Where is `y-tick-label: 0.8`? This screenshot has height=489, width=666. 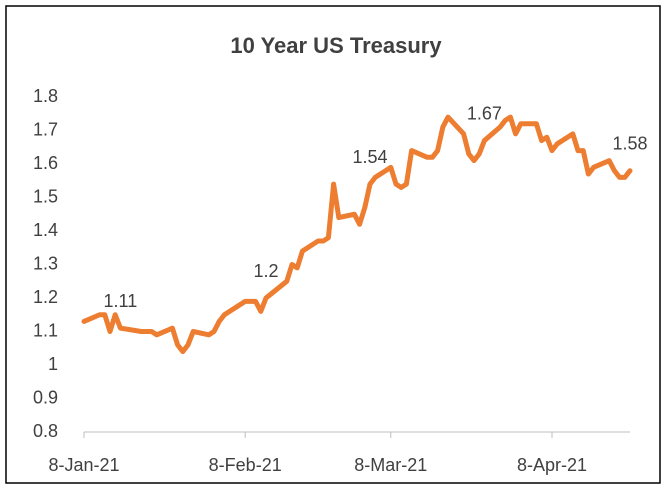
y-tick-label: 0.8 is located at coordinates (45, 431).